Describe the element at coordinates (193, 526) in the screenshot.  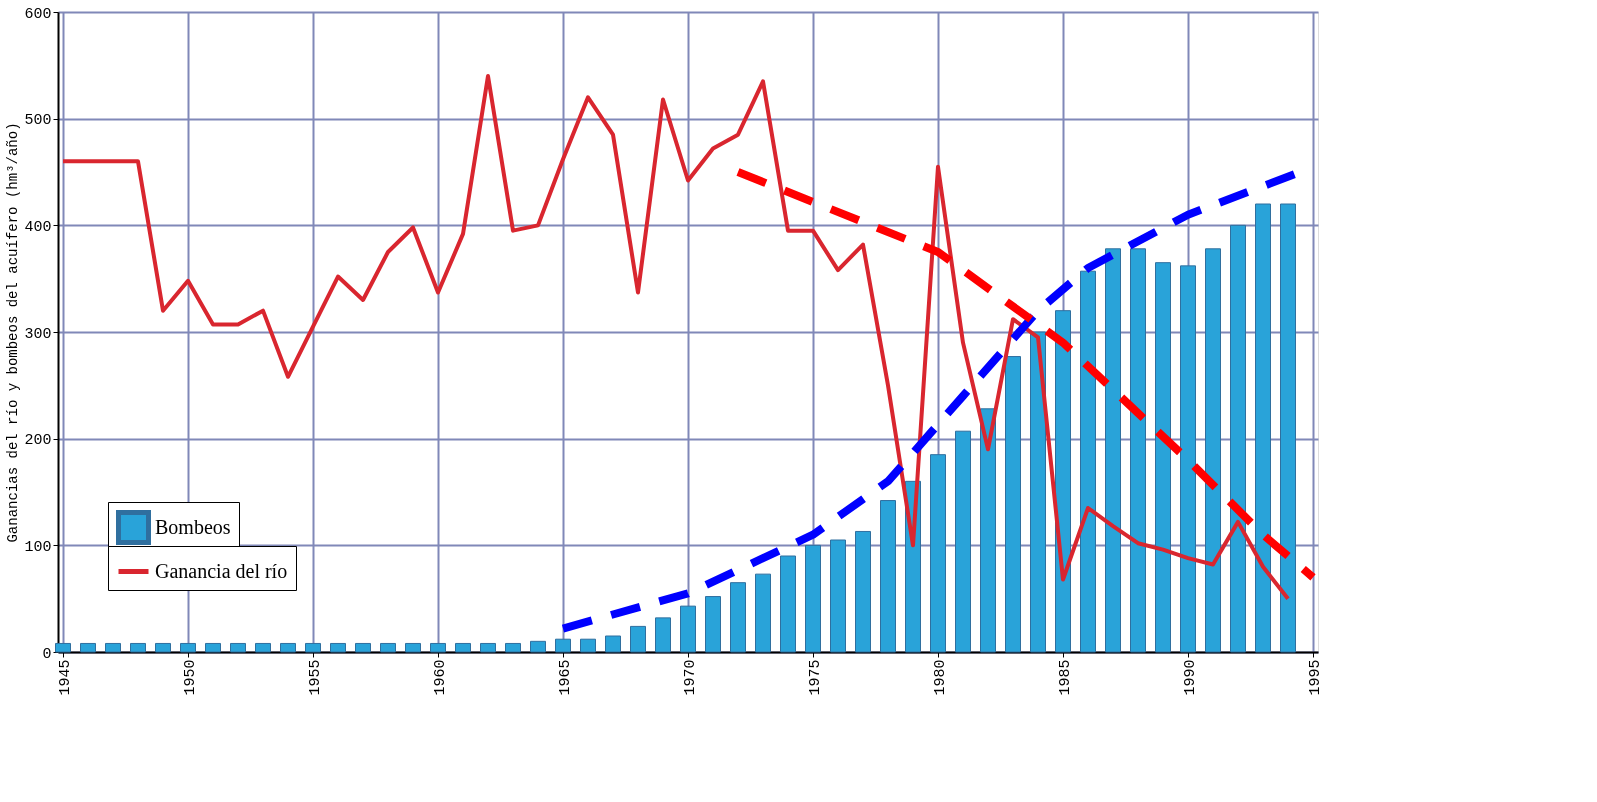
I see `legend-label: Bombeos` at that location.